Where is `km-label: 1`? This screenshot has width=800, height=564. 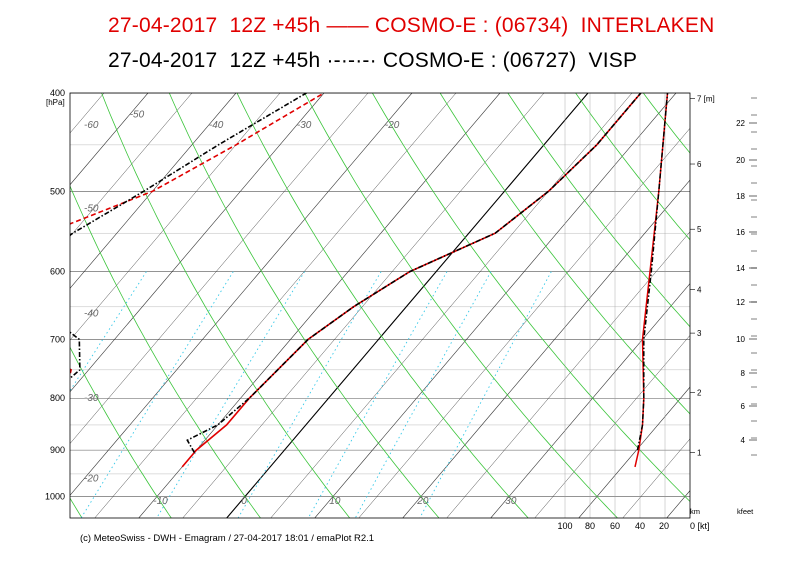 km-label: 1 is located at coordinates (699, 453).